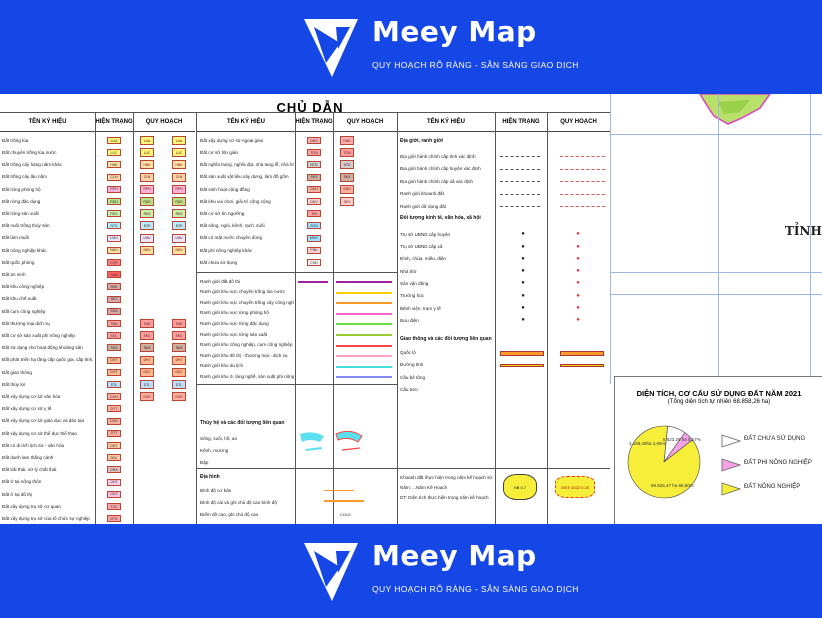  I want to click on swatch-hien-trang: CAN, so click(114, 275).